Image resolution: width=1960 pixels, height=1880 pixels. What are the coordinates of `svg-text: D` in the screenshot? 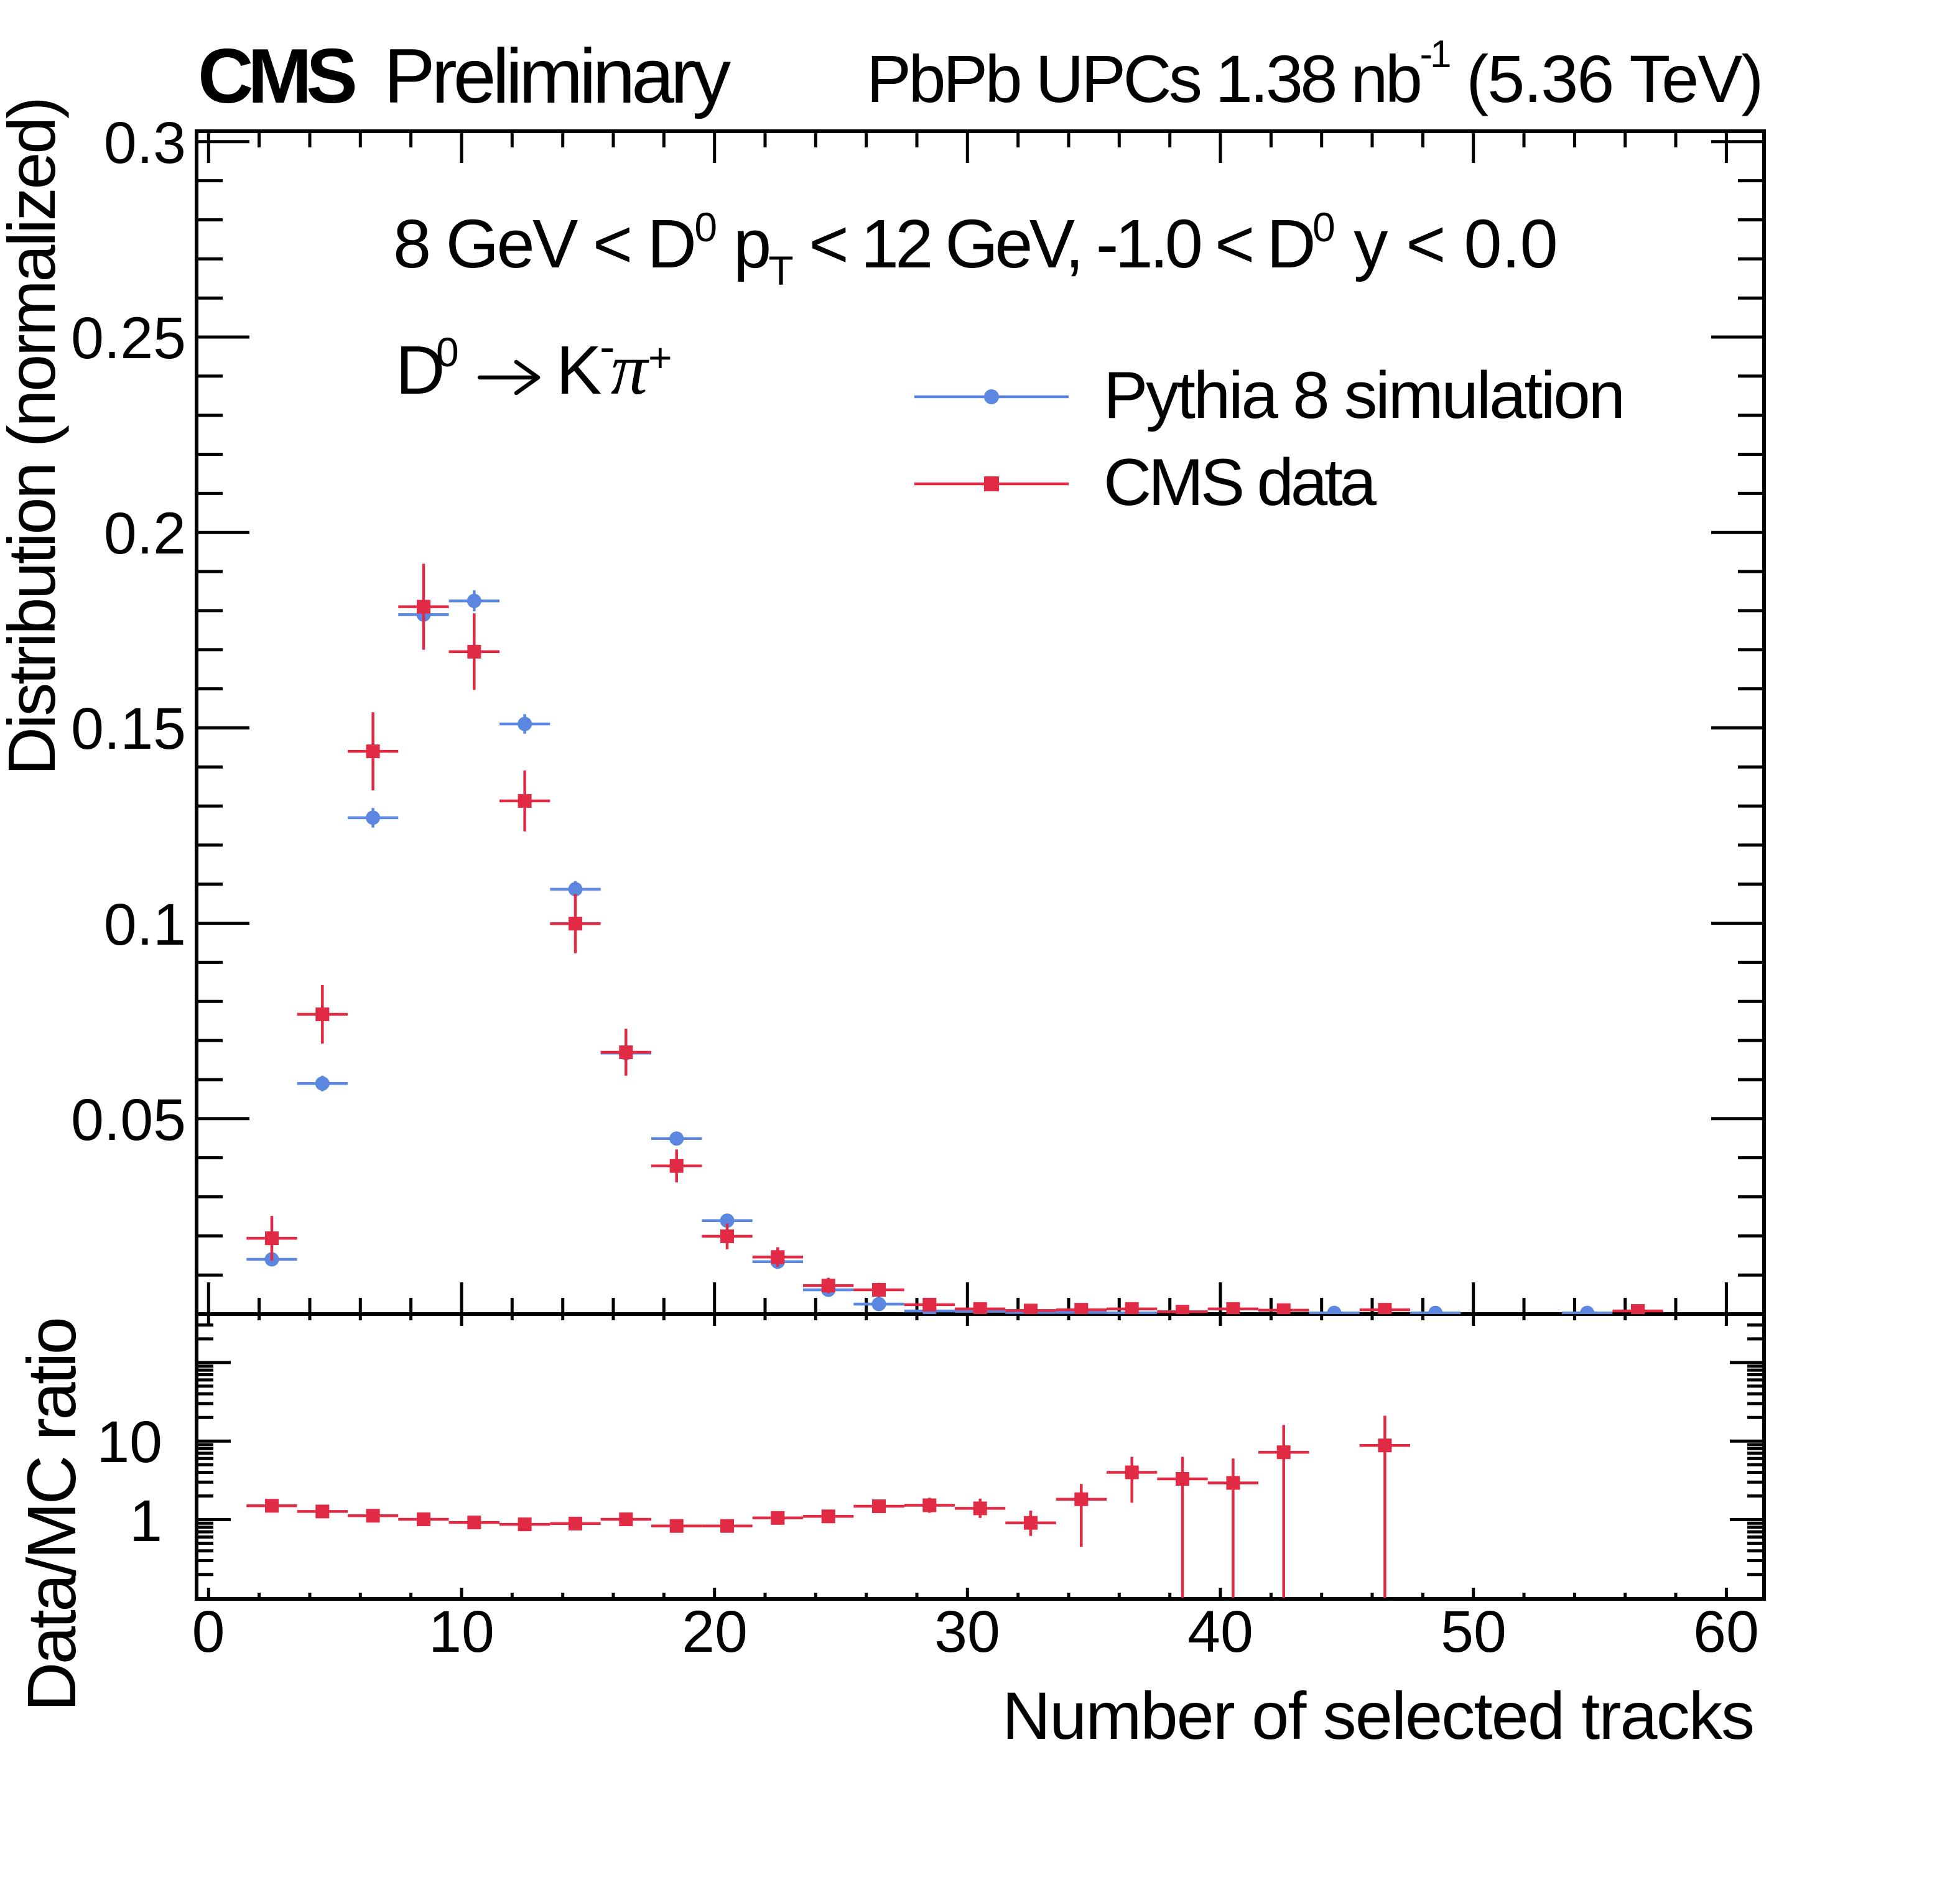 It's located at (420, 371).